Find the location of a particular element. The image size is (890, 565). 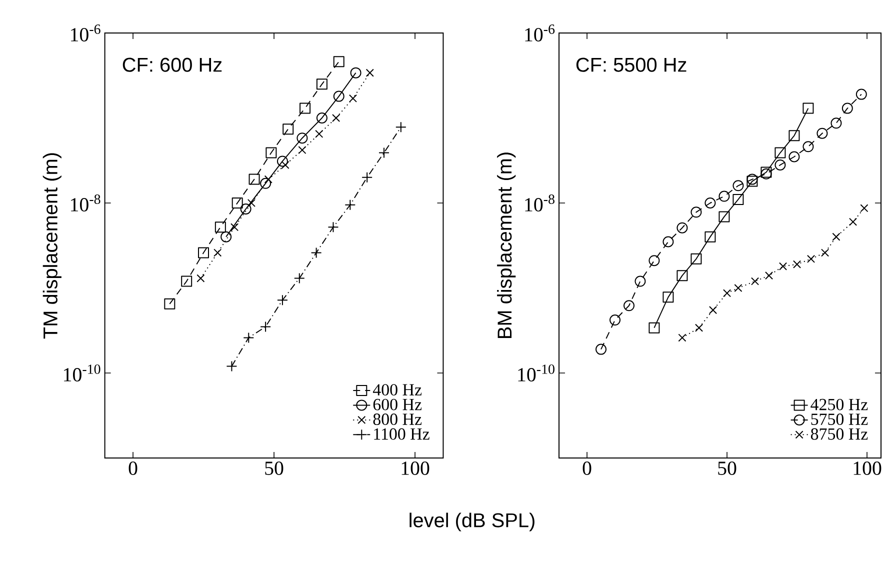

legend-label: 5750 Hz is located at coordinates (839, 419).